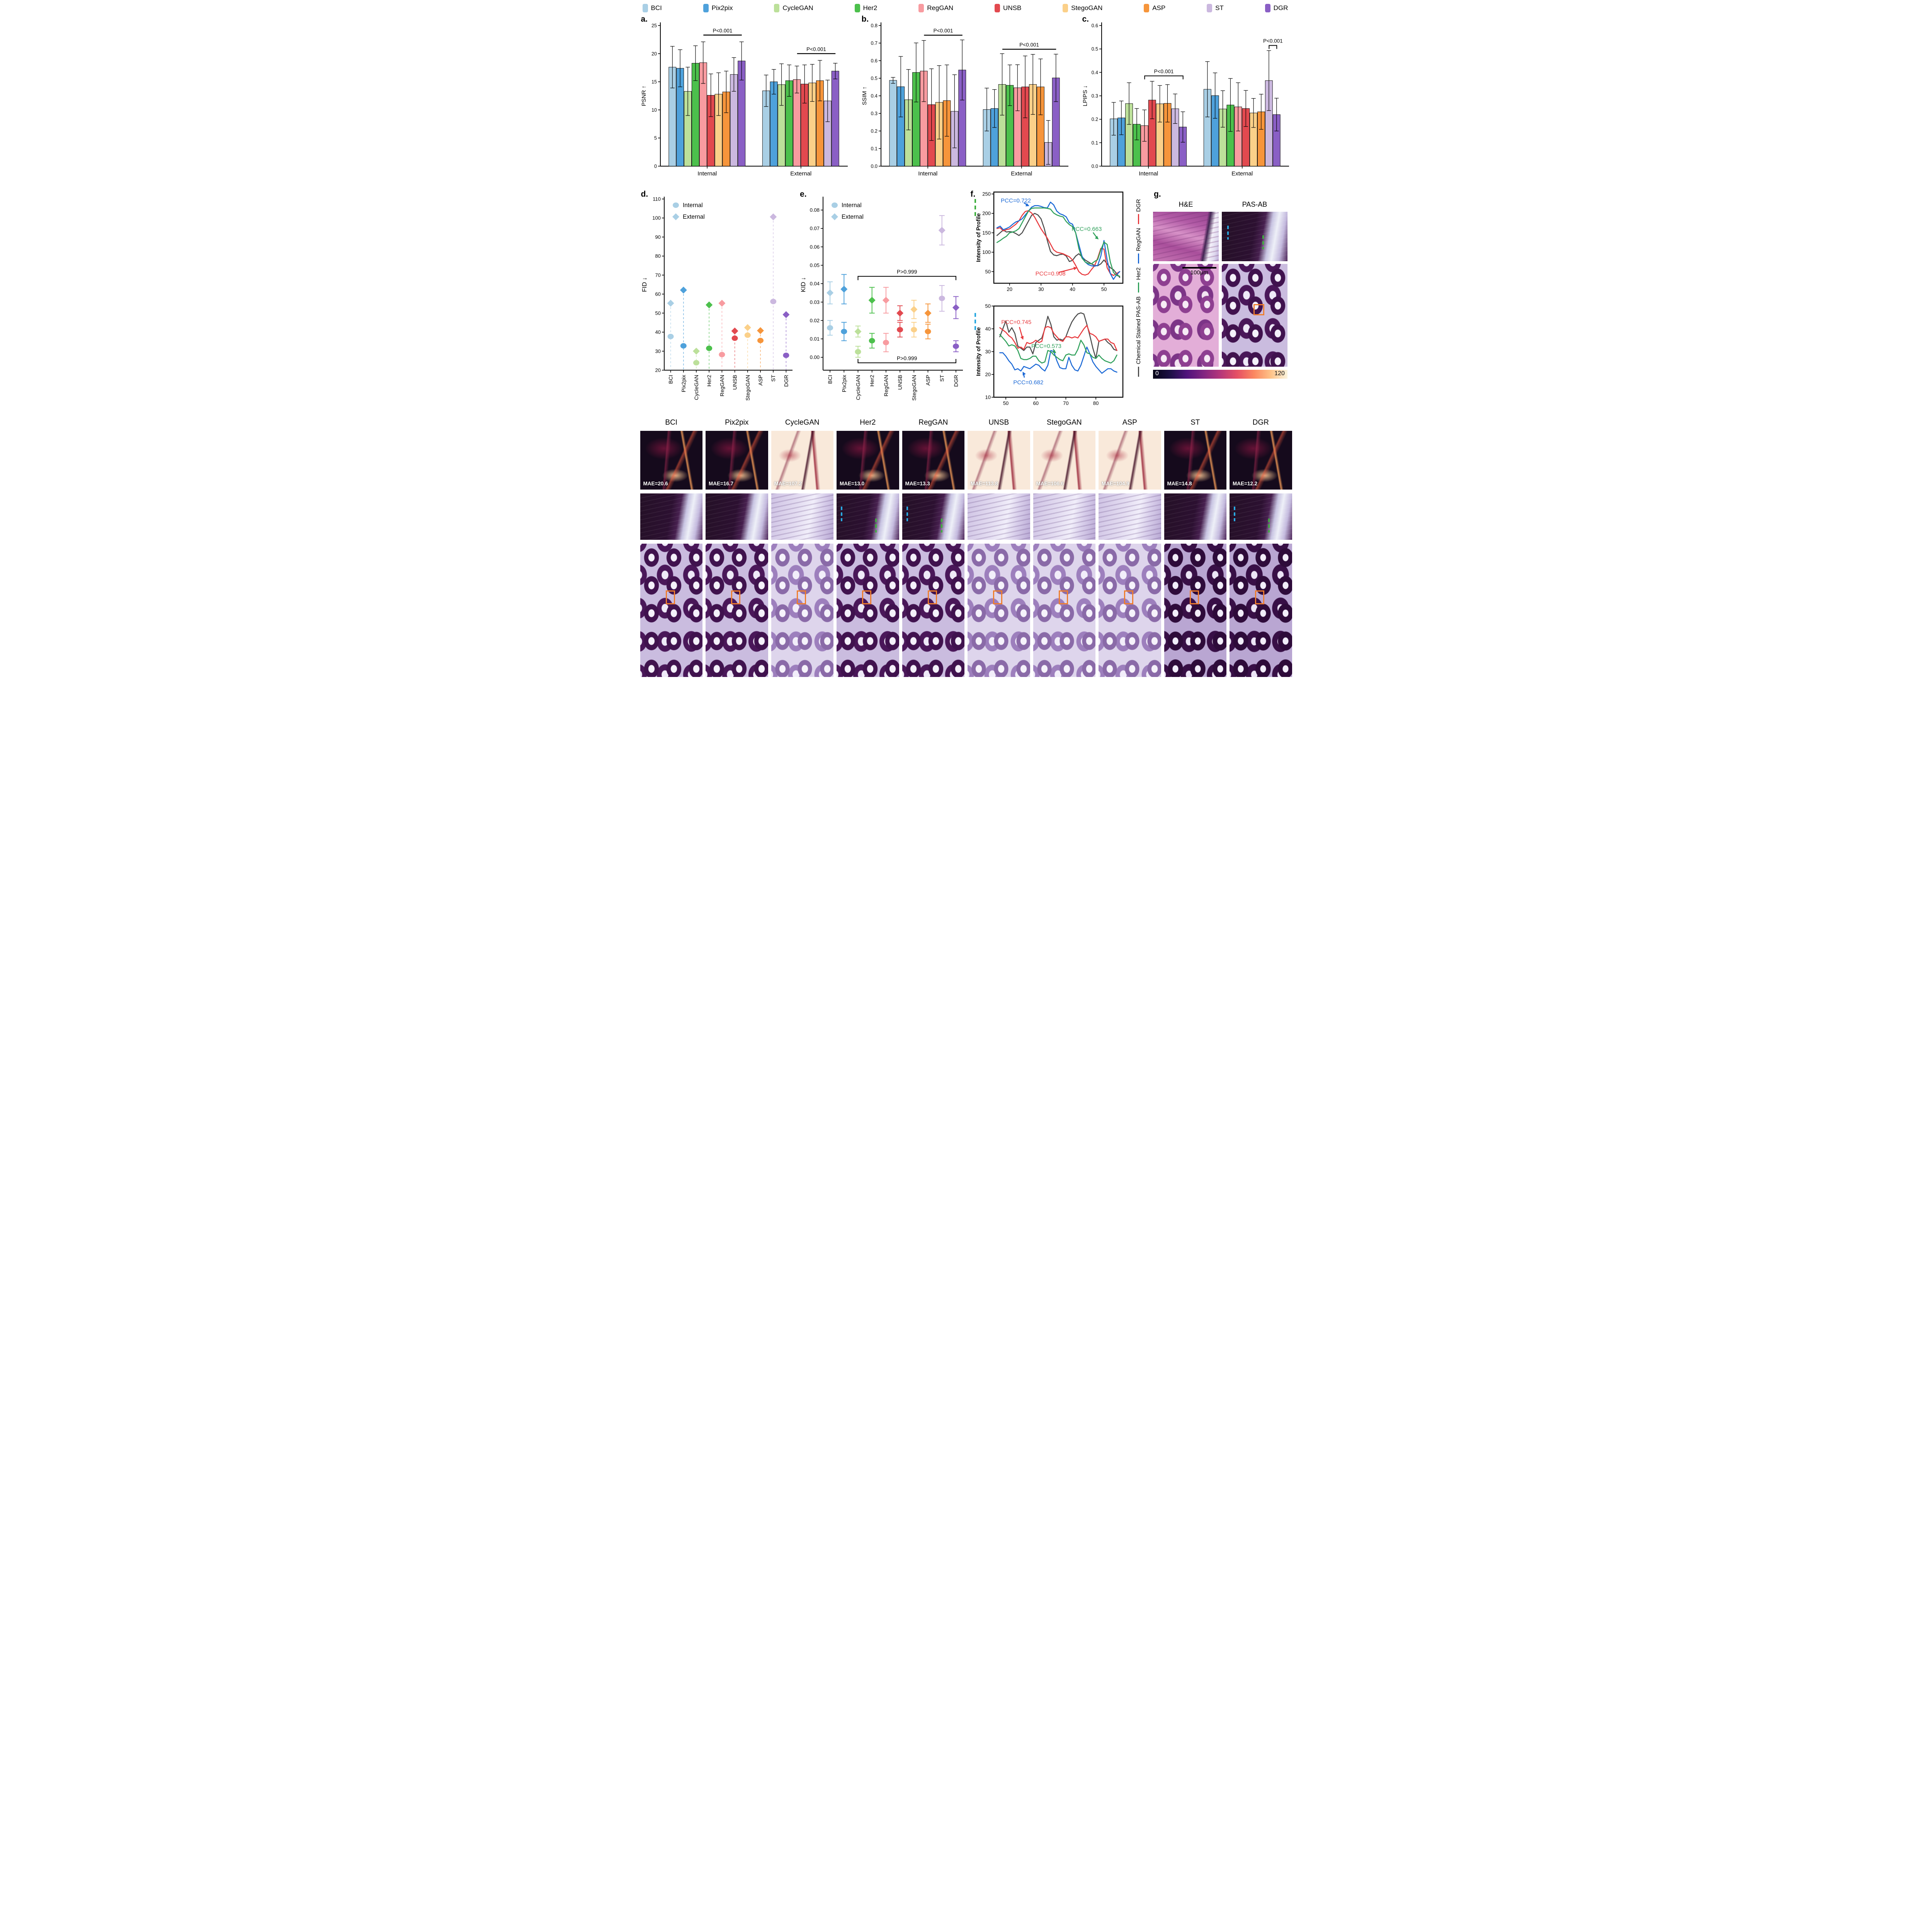 The width and height of the screenshot is (1932, 1932). Describe the element at coordinates (907, 358) in the screenshot. I see `svg-text: P>0.999` at that location.